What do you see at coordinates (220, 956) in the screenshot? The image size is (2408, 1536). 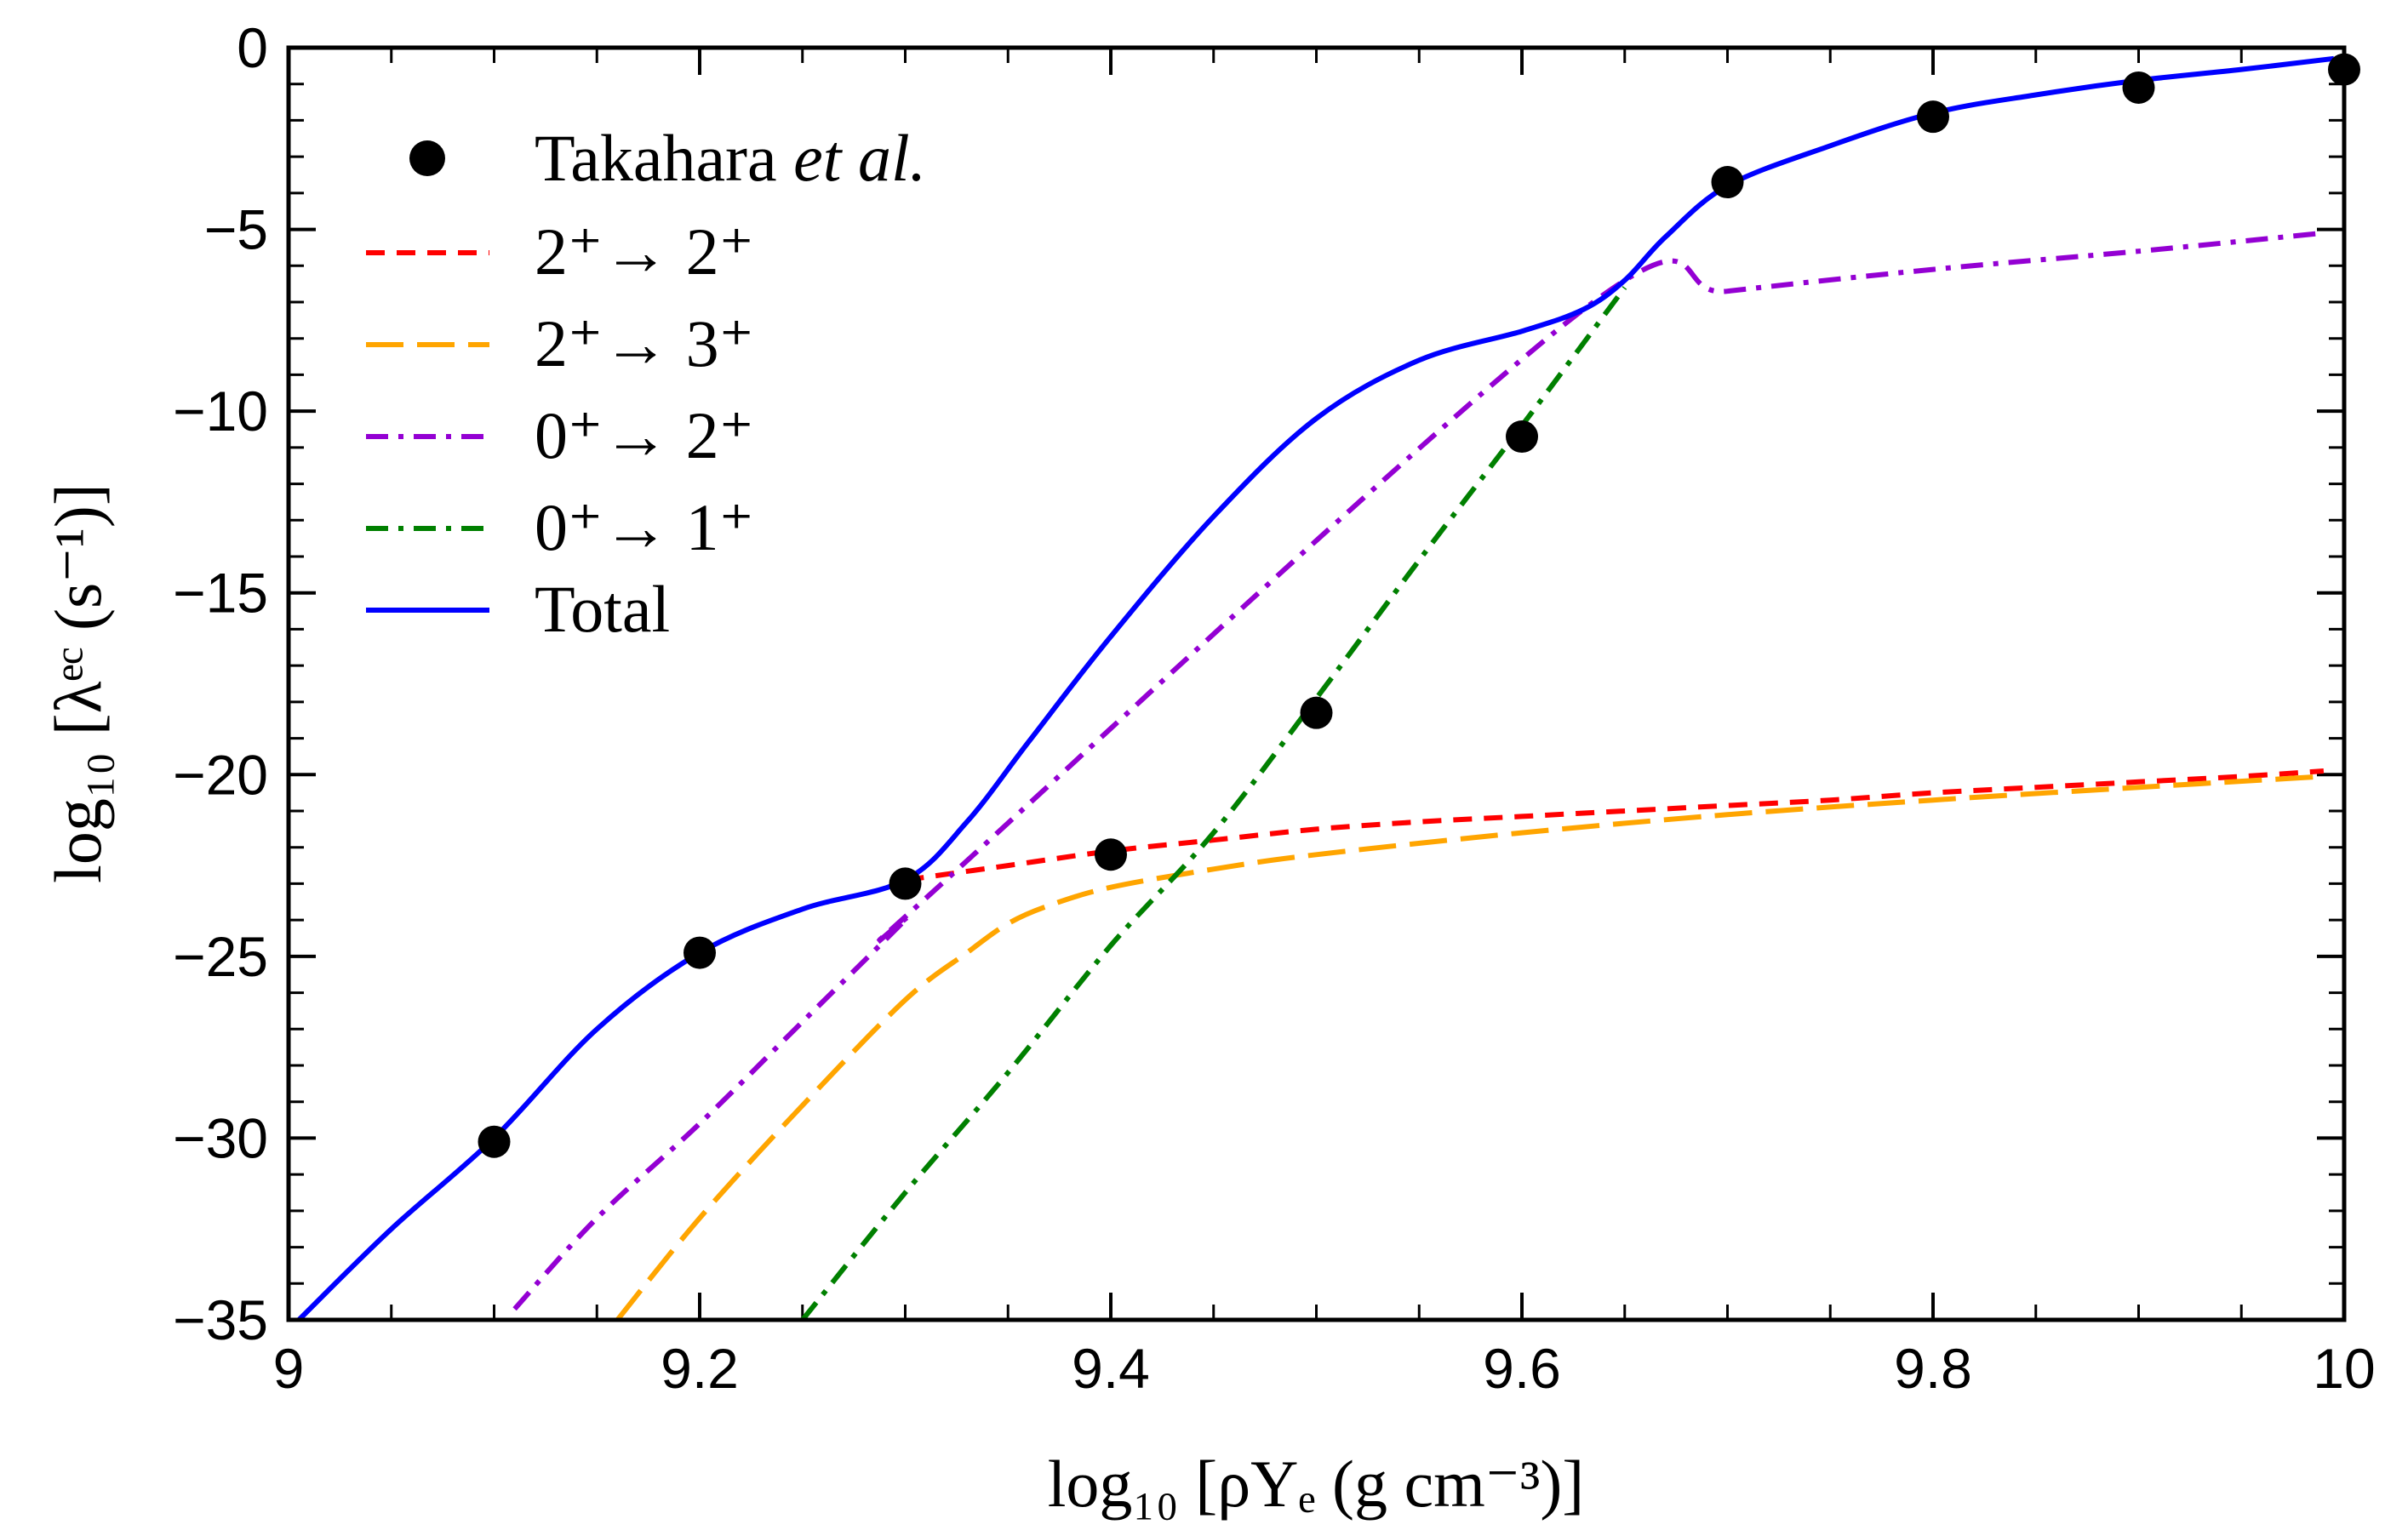 I see `y-tick-label: −25` at bounding box center [220, 956].